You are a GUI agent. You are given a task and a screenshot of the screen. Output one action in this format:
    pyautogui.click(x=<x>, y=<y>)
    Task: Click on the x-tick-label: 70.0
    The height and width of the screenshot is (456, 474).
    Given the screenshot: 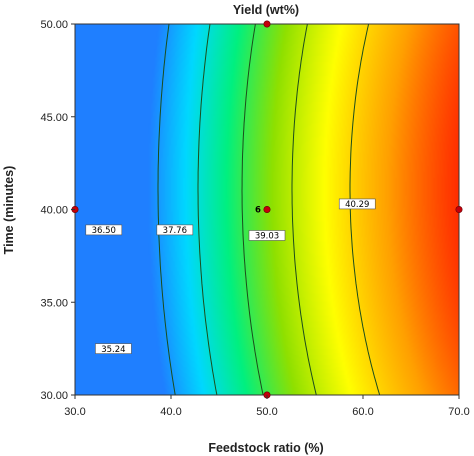 What is the action you would take?
    pyautogui.click(x=458, y=412)
    